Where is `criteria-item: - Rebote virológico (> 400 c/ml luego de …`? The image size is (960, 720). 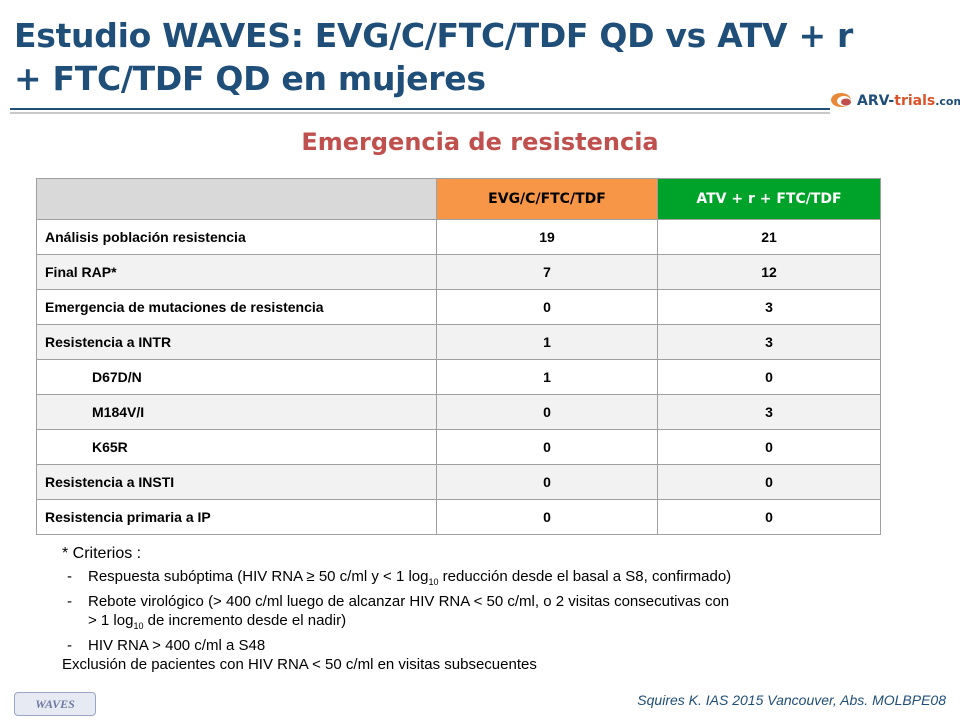 criteria-item: - Rebote virológico (> 400 c/ml luego de … is located at coordinates (398, 612).